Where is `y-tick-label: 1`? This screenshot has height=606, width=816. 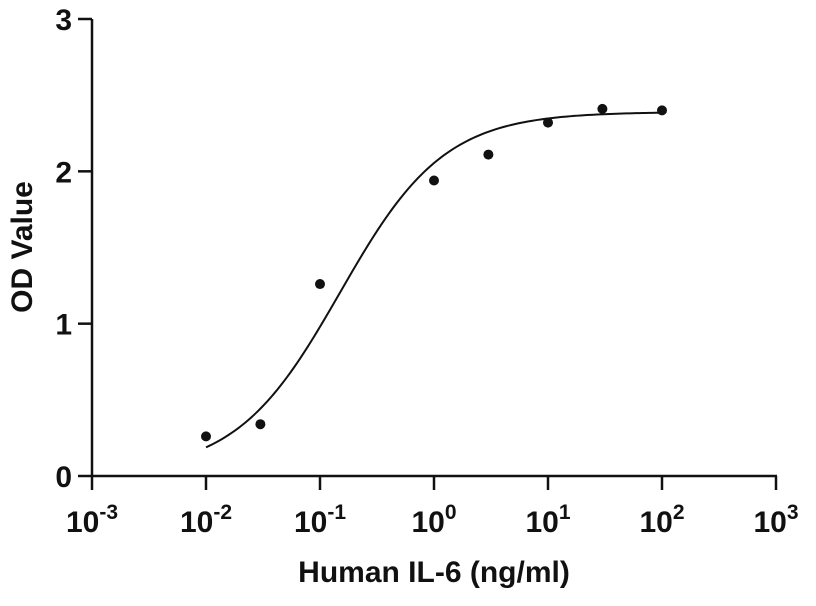 y-tick-label: 1 is located at coordinates (63, 325).